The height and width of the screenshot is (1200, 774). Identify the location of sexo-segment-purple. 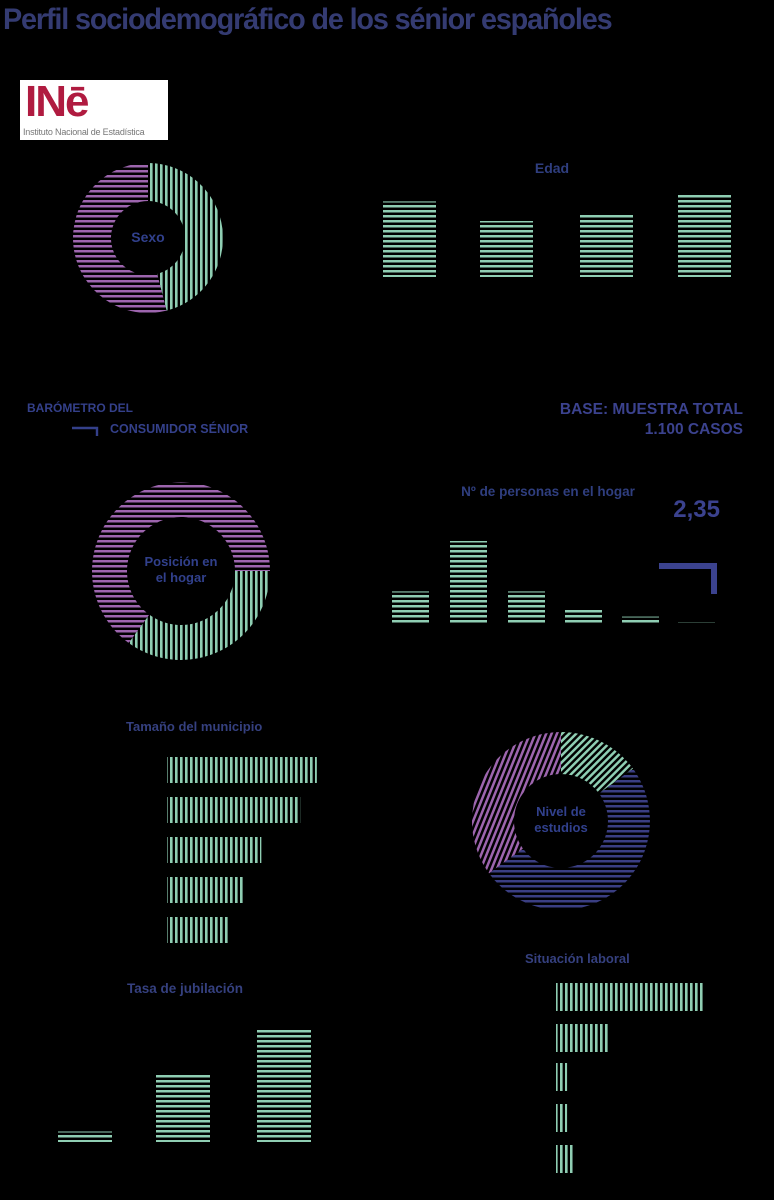
(120, 238).